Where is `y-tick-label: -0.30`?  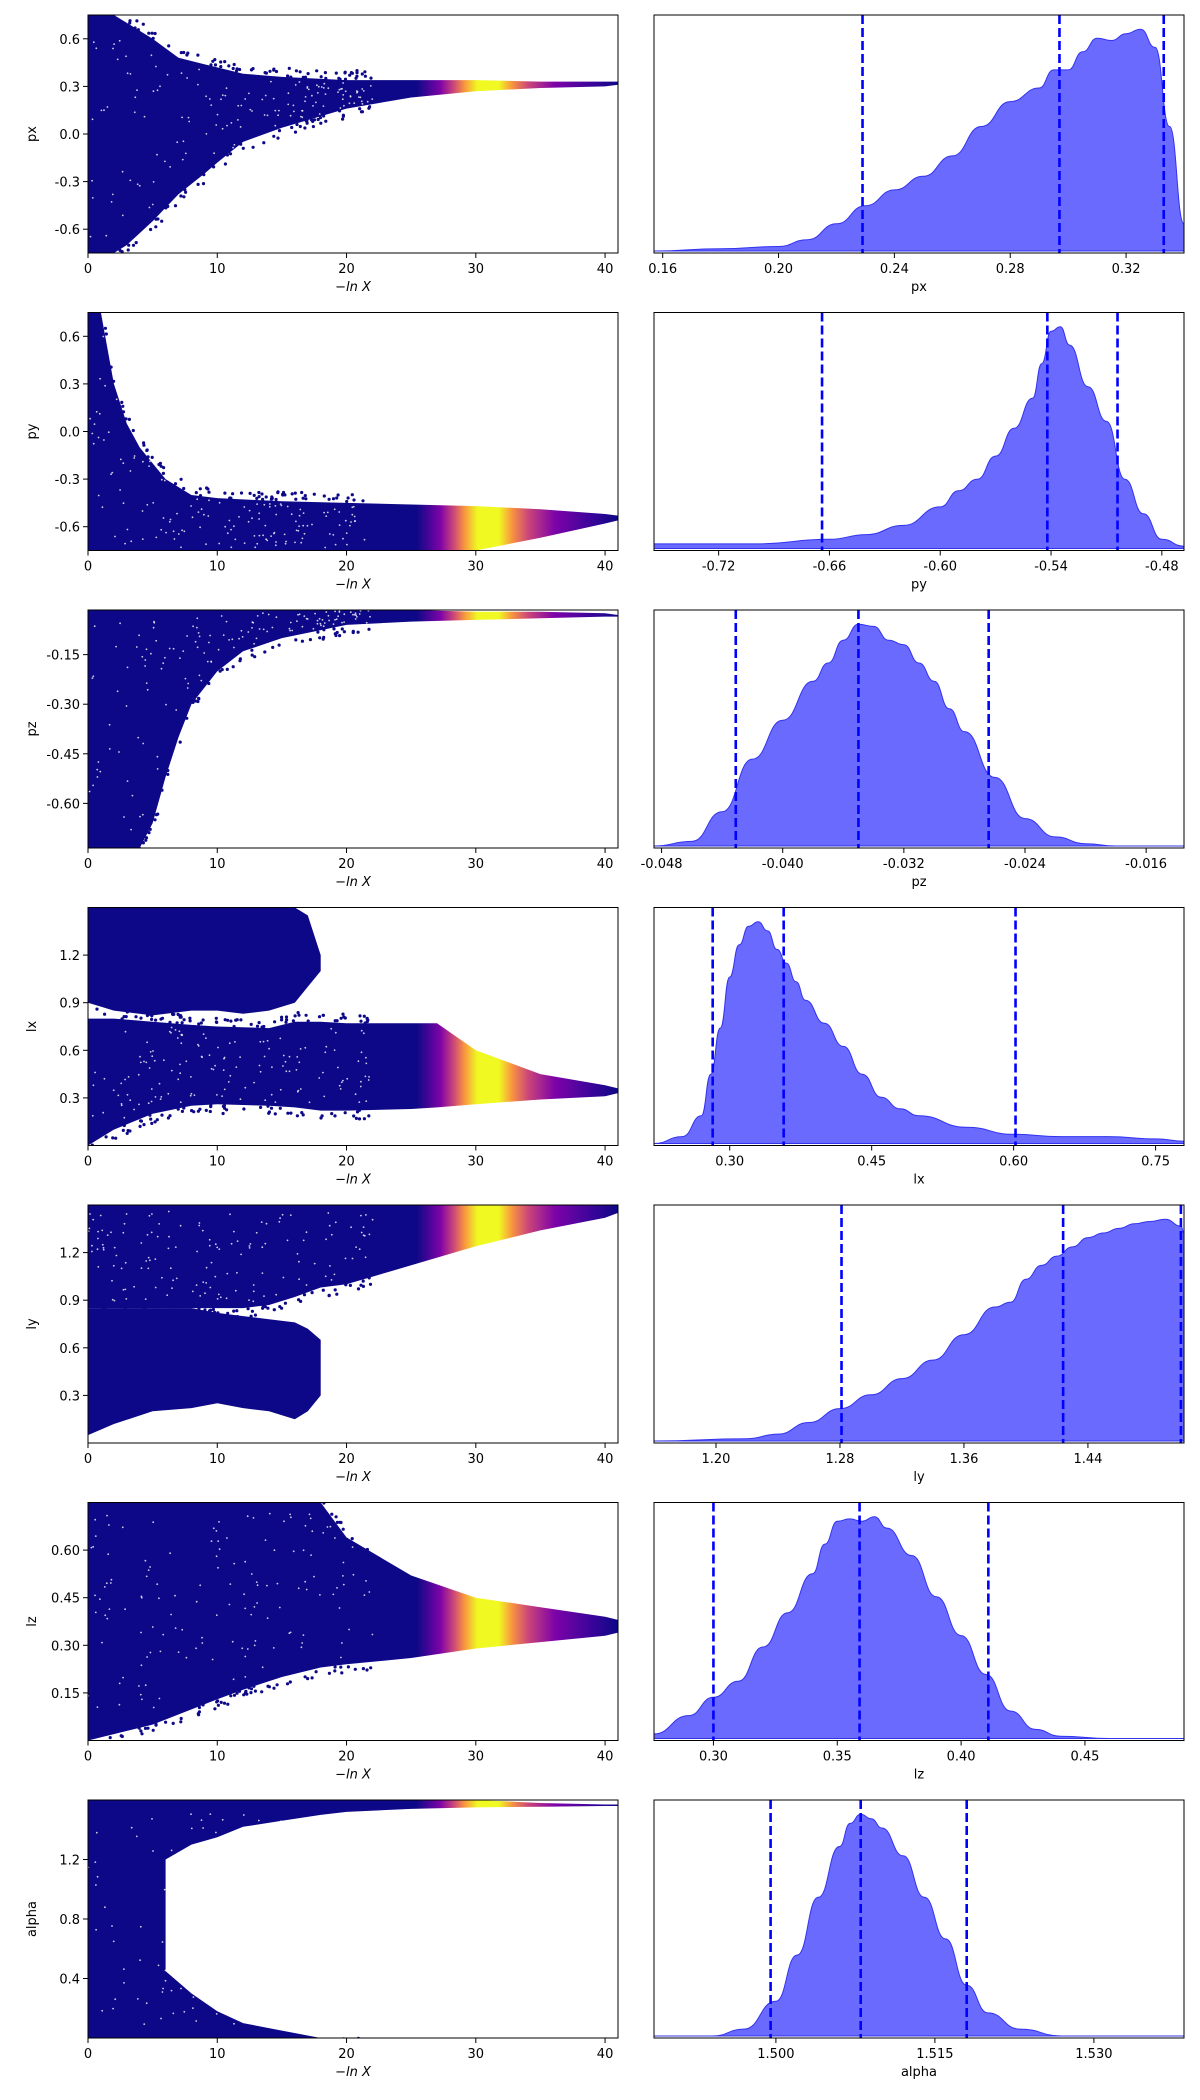
y-tick-label: -0.30 is located at coordinates (63, 705).